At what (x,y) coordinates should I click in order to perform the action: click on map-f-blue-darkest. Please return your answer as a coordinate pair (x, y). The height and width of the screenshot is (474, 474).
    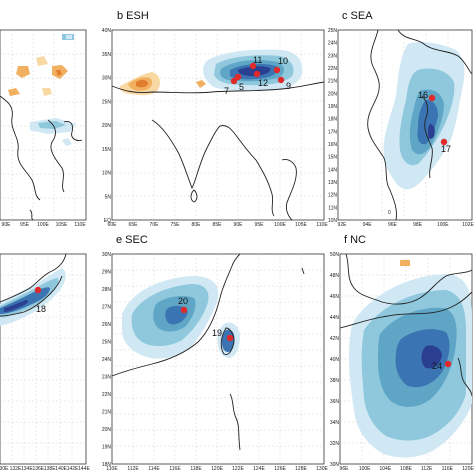
    Looking at the image, I should click on (431, 357).